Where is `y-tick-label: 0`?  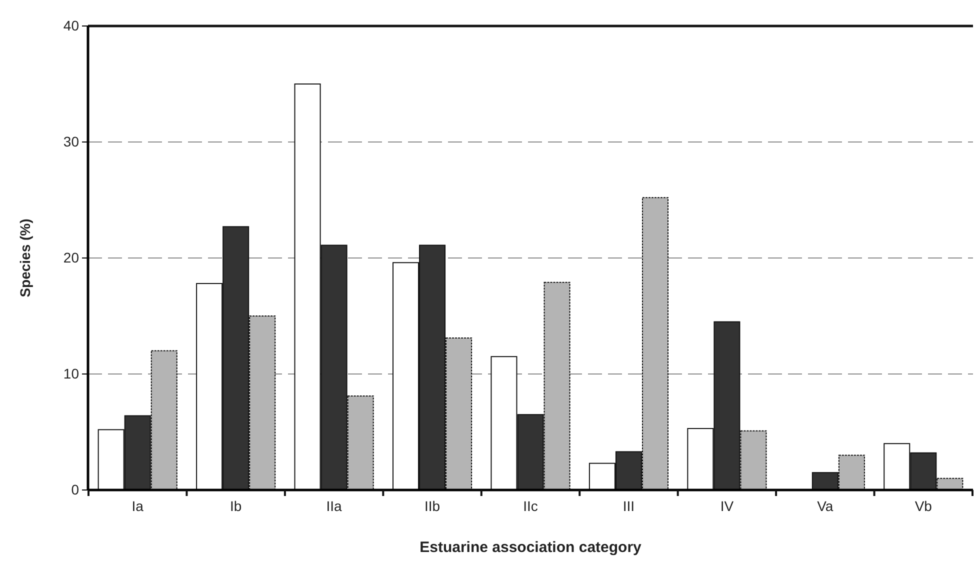 y-tick-label: 0 is located at coordinates (75, 489).